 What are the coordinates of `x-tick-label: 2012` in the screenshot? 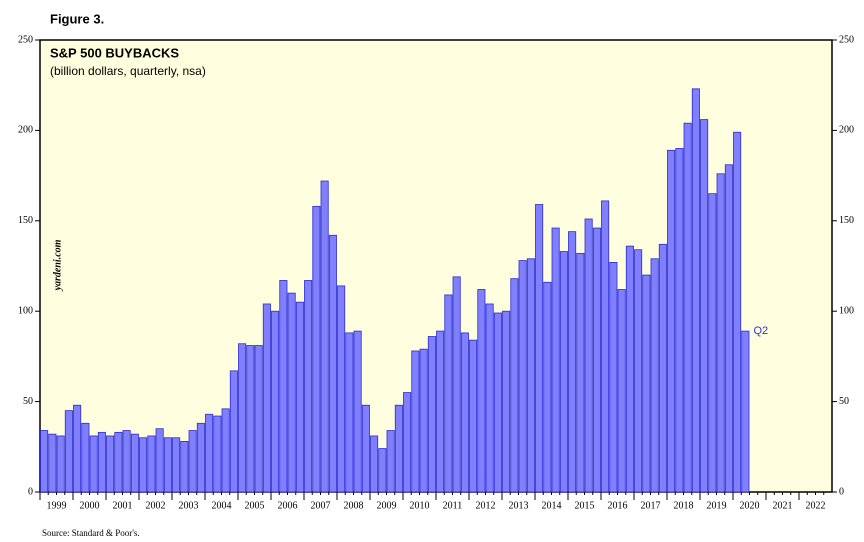 It's located at (486, 505).